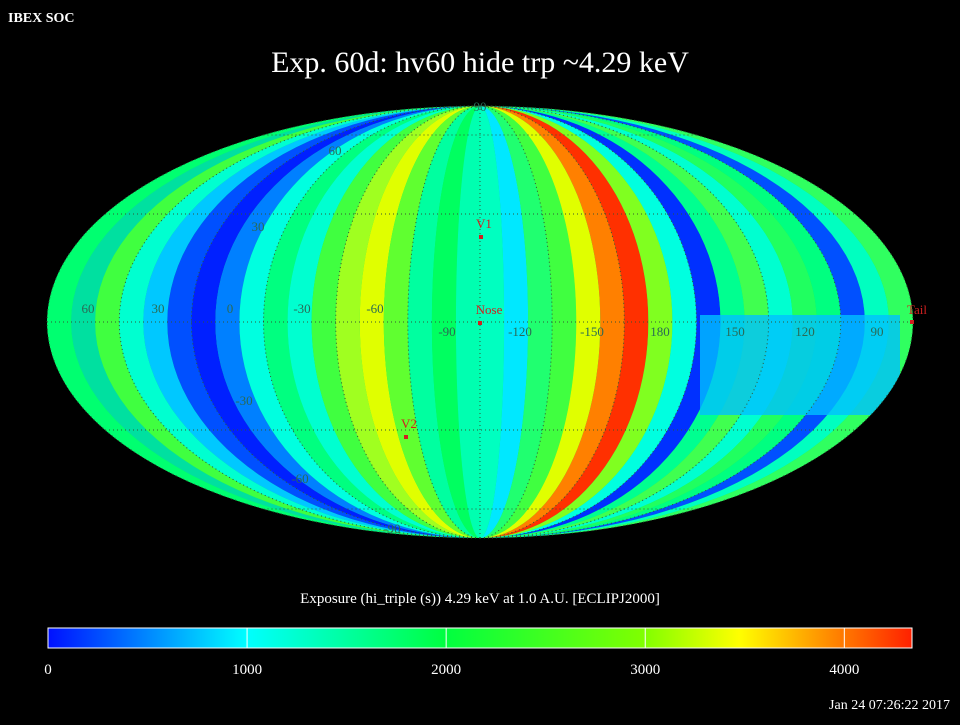 The width and height of the screenshot is (960, 725). Describe the element at coordinates (243, 400) in the screenshot. I see `latitude-label: -30` at that location.